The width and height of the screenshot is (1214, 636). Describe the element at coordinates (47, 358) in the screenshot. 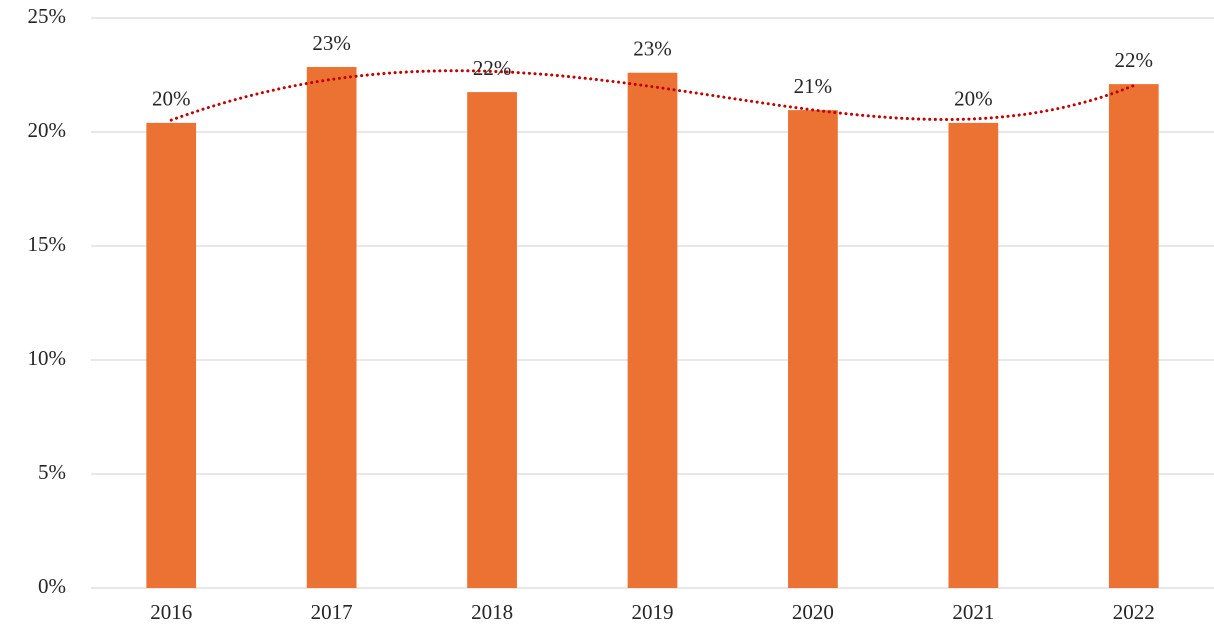

I see `y-tick-label: 10%` at that location.